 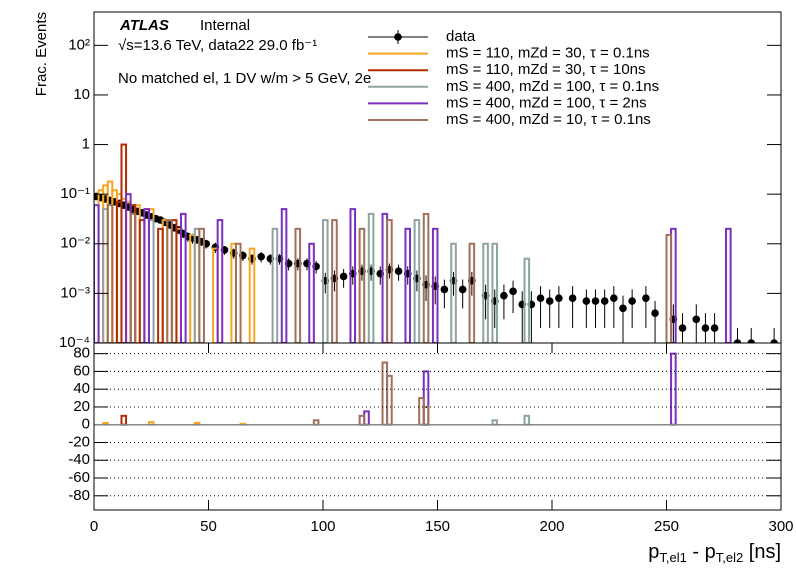 What do you see at coordinates (729, 557) in the screenshot?
I see `x-axis-label-part: T,el2` at bounding box center [729, 557].